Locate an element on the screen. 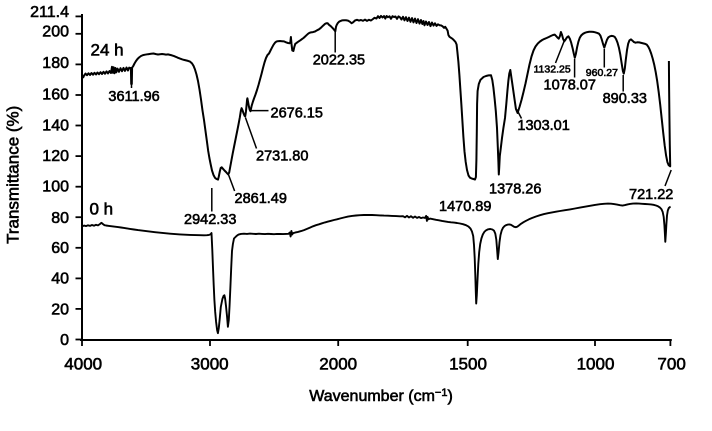 The height and width of the screenshot is (431, 712). svg-text: 2731.80 is located at coordinates (282, 157).